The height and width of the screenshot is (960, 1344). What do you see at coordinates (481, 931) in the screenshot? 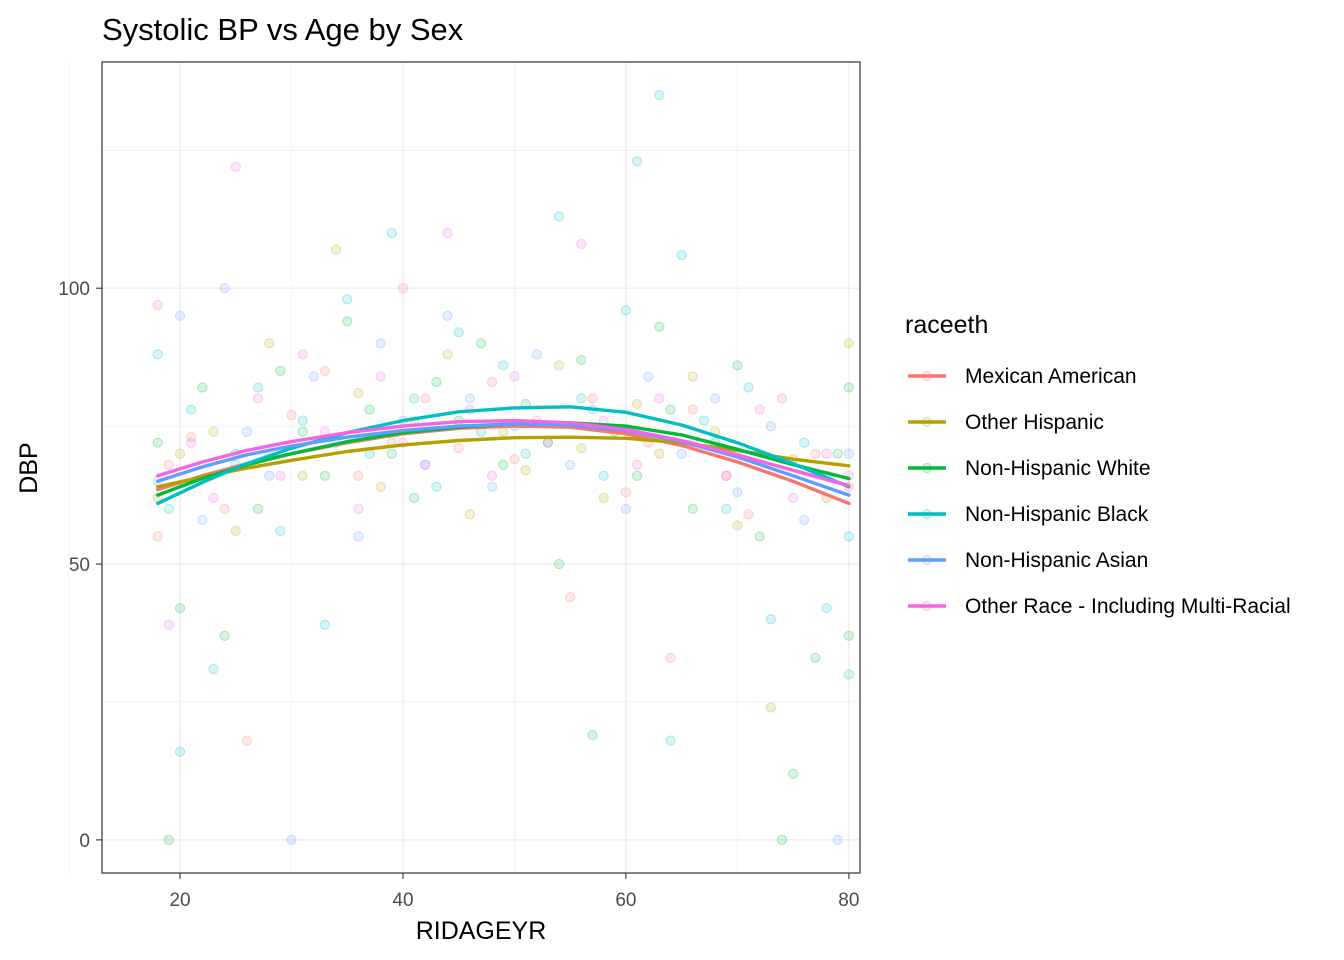
I see `x-axis-title: RIDAGEYR` at bounding box center [481, 931].